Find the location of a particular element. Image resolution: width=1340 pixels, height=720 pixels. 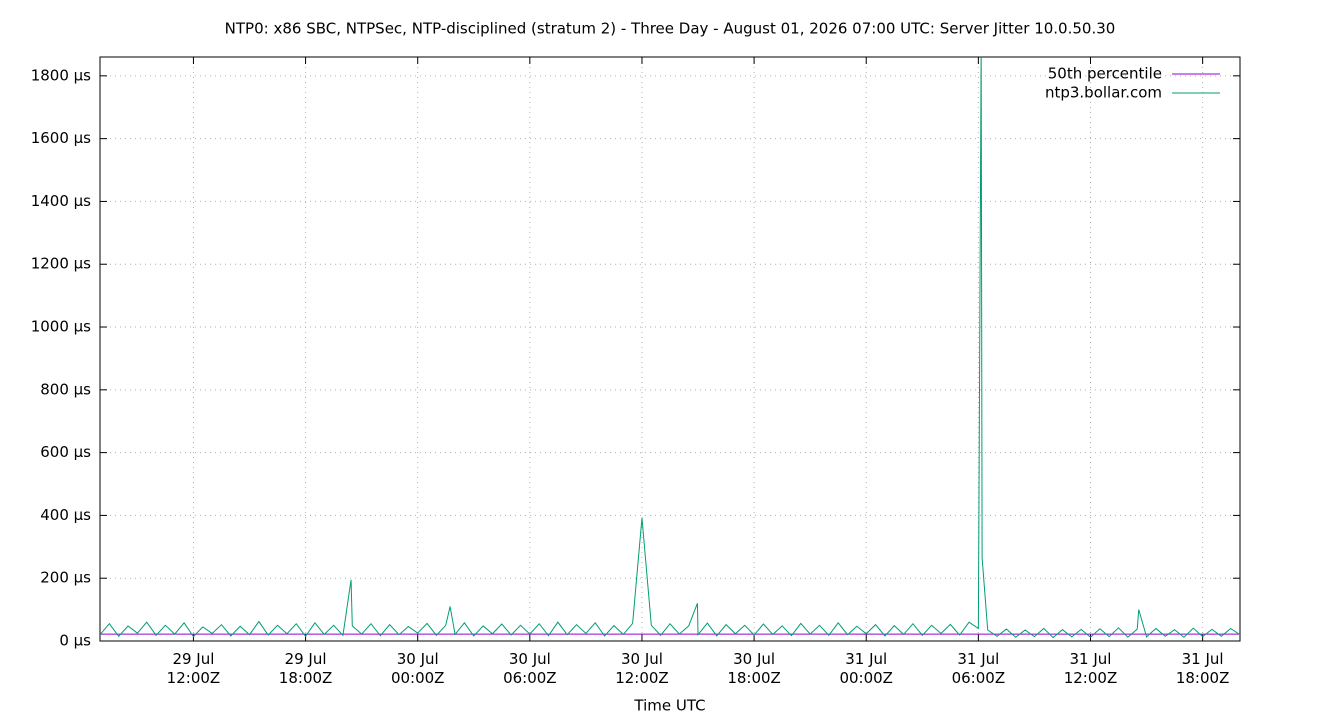

y-tick-label: 1000 µs is located at coordinates (61, 327).